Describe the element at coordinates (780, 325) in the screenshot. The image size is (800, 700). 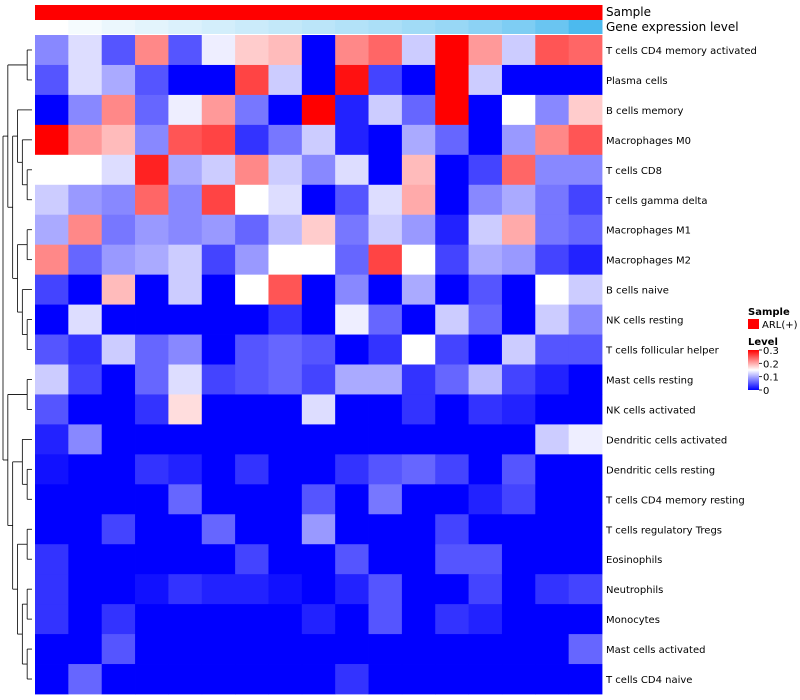
I see `legend-sample-entry: ARL(+)` at that location.